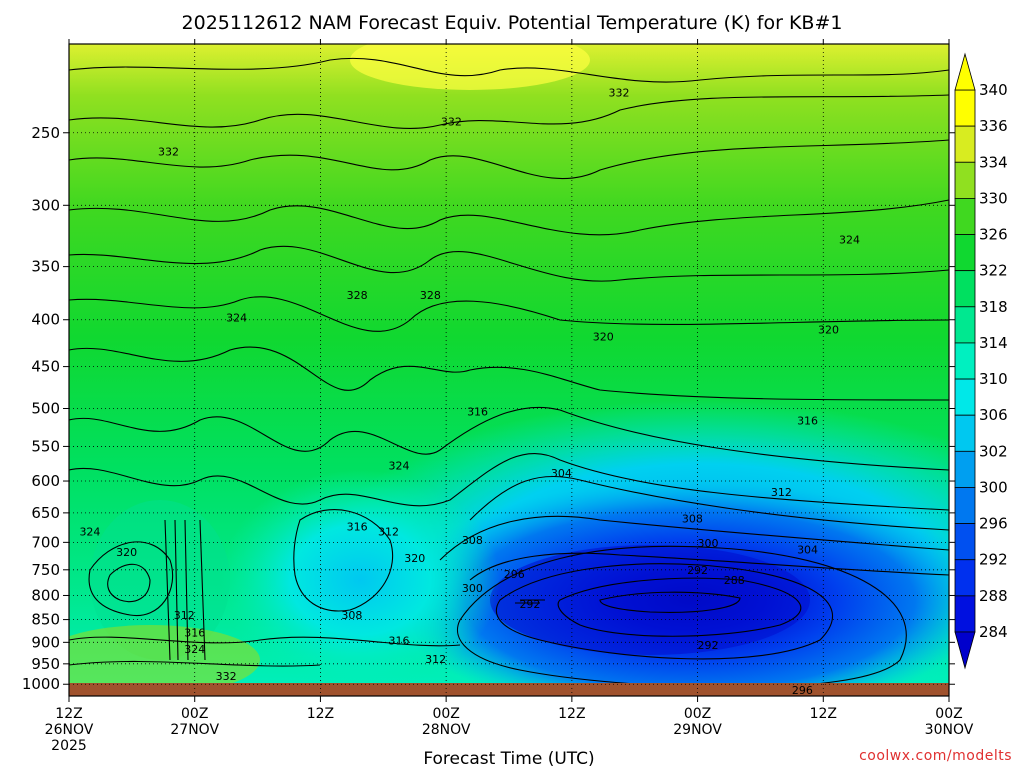  I want to click on contour-label-31: 316, so click(399, 641).